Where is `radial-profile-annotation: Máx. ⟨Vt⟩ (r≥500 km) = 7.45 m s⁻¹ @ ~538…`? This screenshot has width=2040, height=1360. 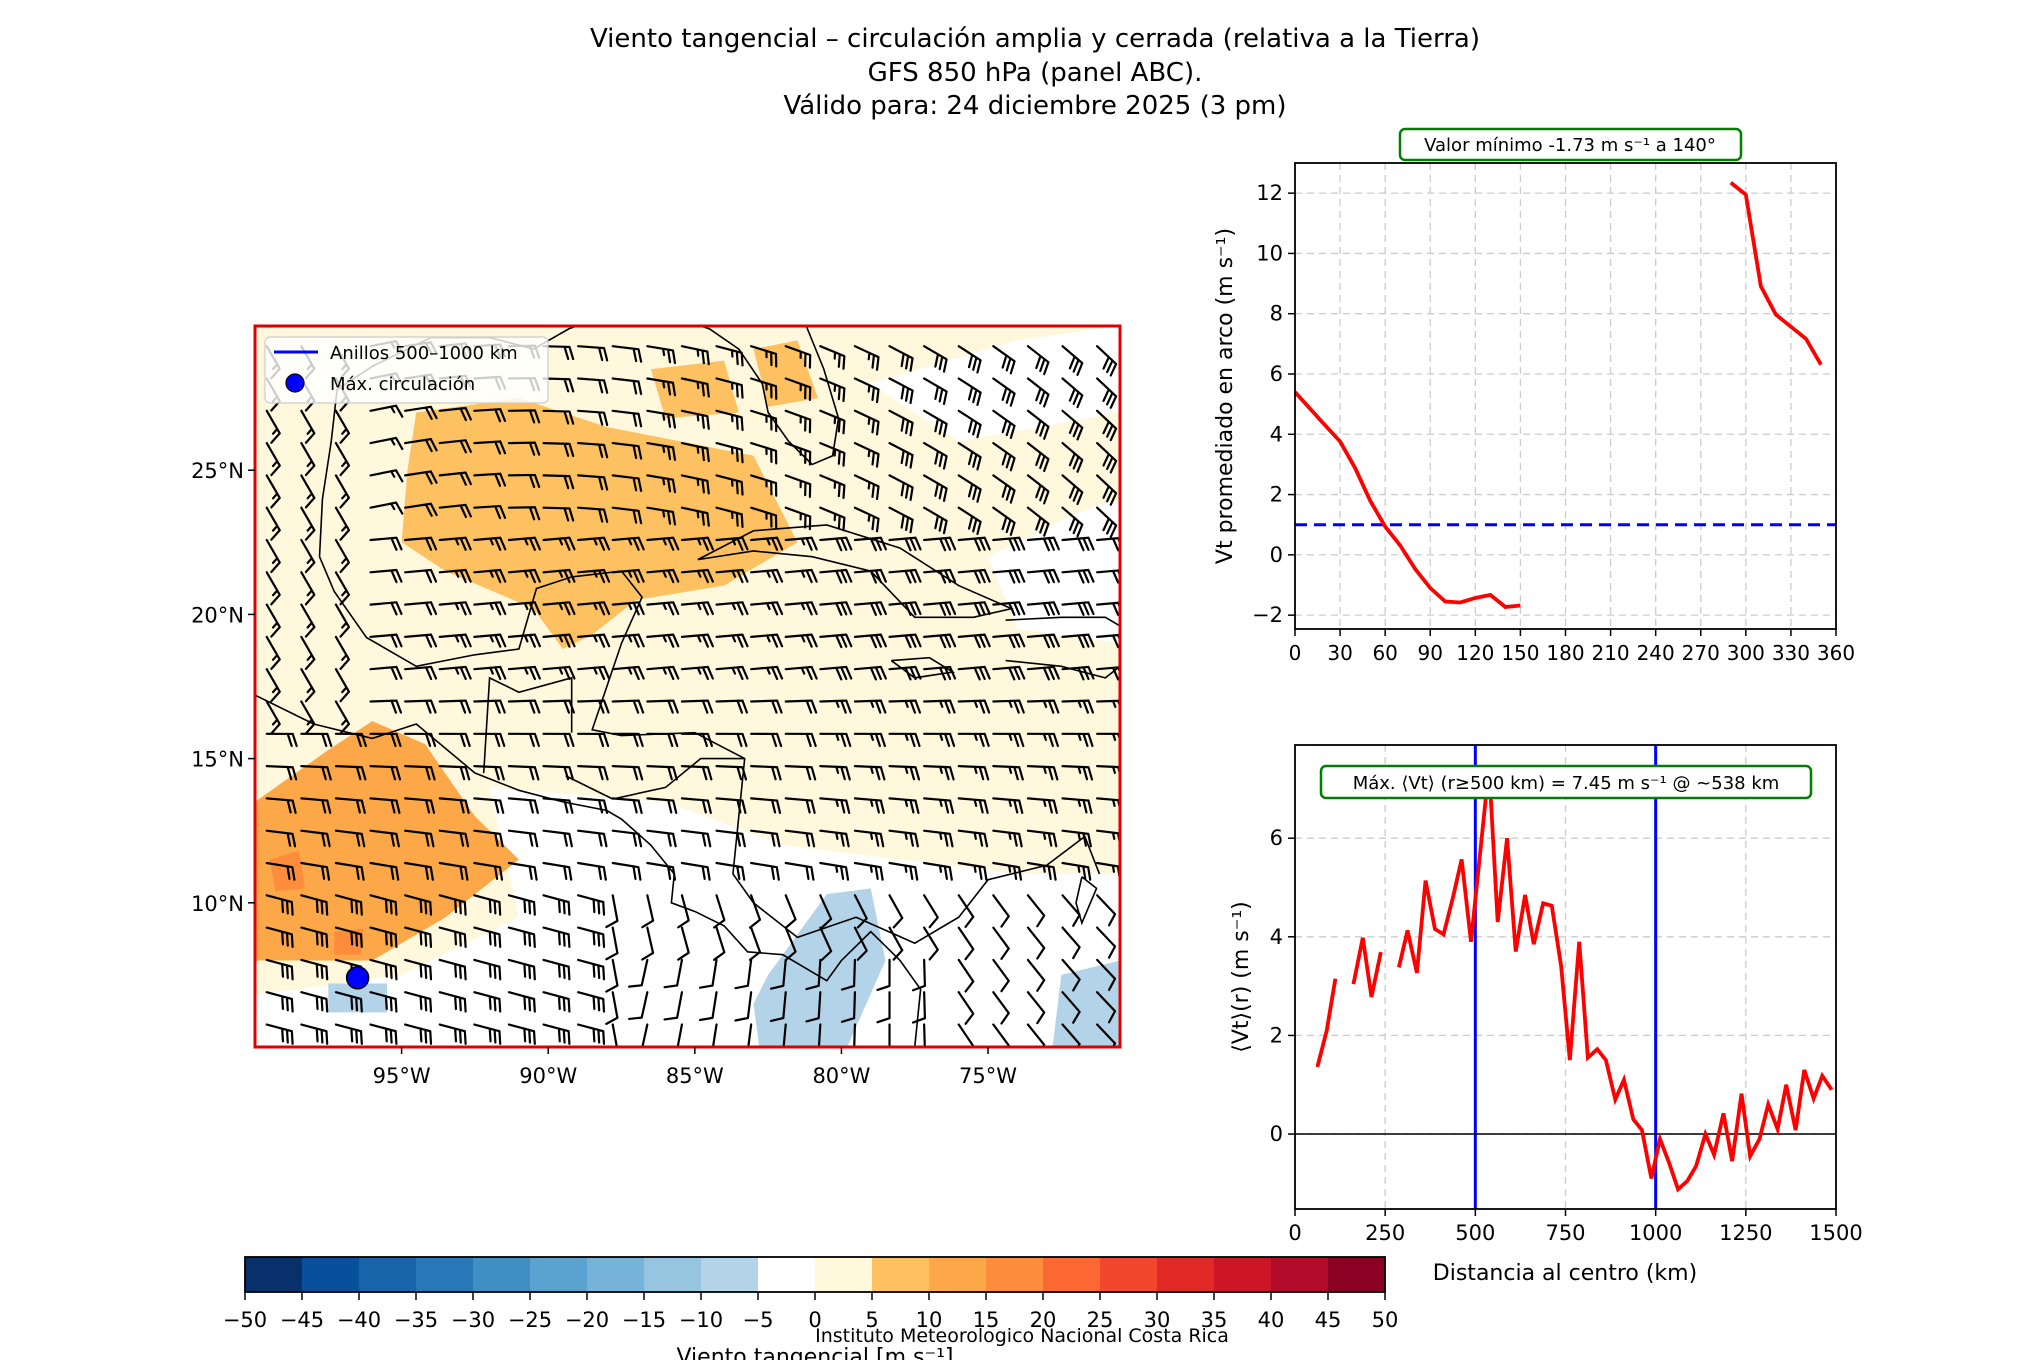 radial-profile-annotation: Máx. ⟨Vt⟩ (r≥500 km) = 7.45 m s⁻¹ @ ~538… is located at coordinates (1566, 782).